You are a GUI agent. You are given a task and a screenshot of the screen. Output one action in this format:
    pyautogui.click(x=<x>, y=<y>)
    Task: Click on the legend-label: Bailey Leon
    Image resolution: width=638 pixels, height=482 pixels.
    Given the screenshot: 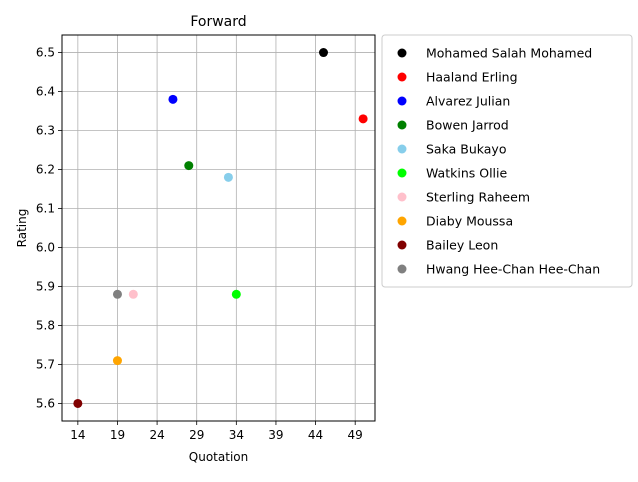 What is the action you would take?
    pyautogui.click(x=462, y=245)
    